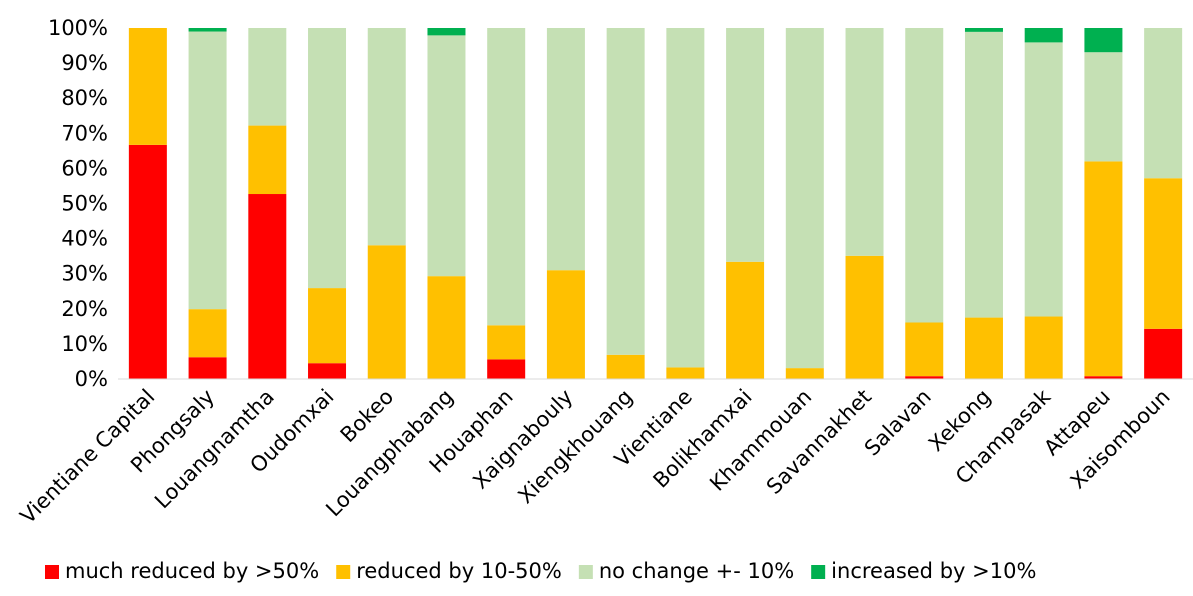 The height and width of the screenshot is (596, 1193). I want to click on legend-label: much reduced by >50%, so click(192, 571).